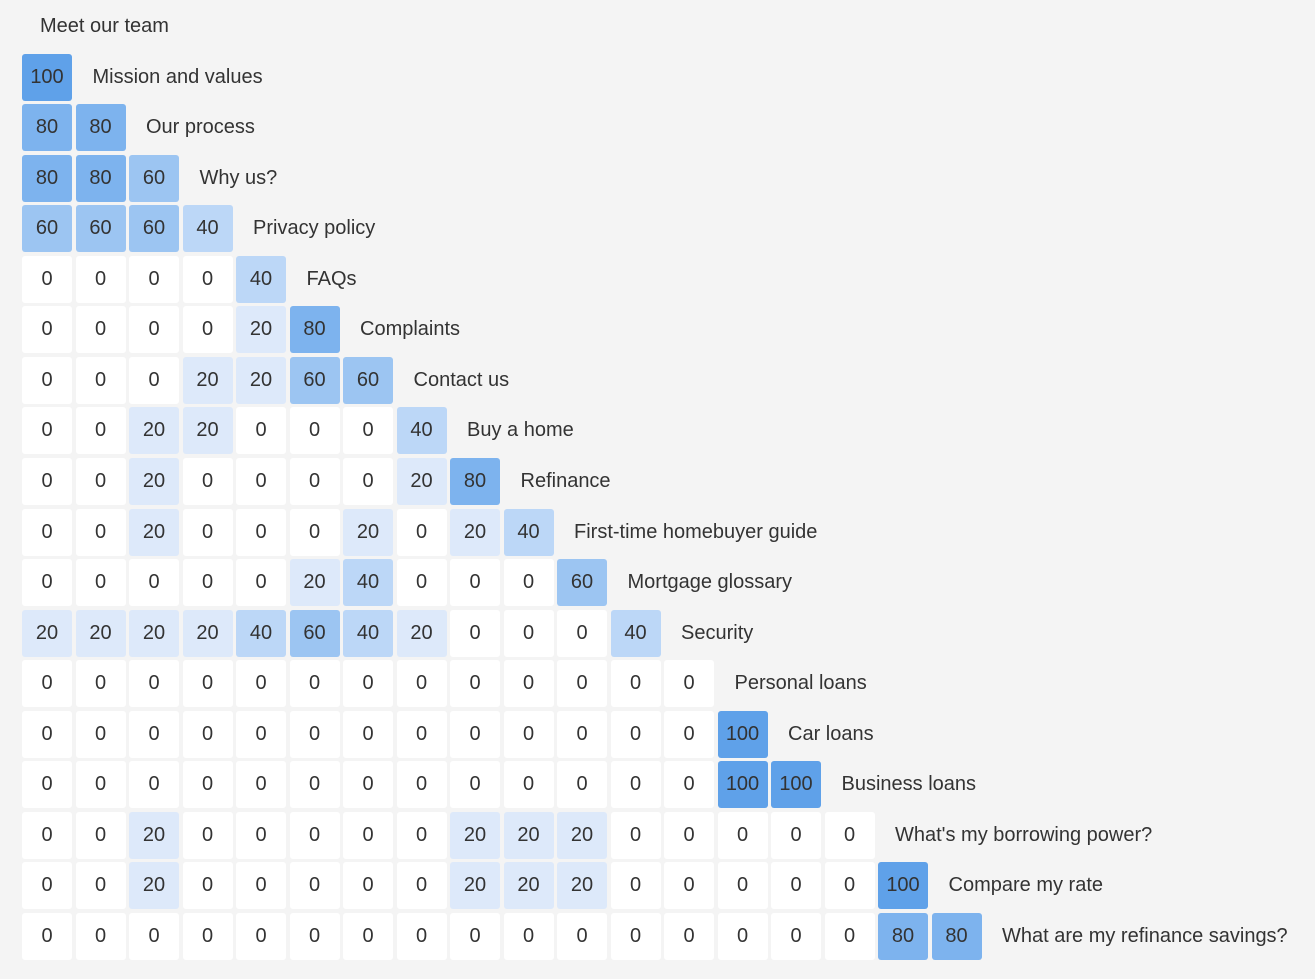 The image size is (1315, 979). What do you see at coordinates (520, 430) in the screenshot?
I see `row-label: Buy a home` at bounding box center [520, 430].